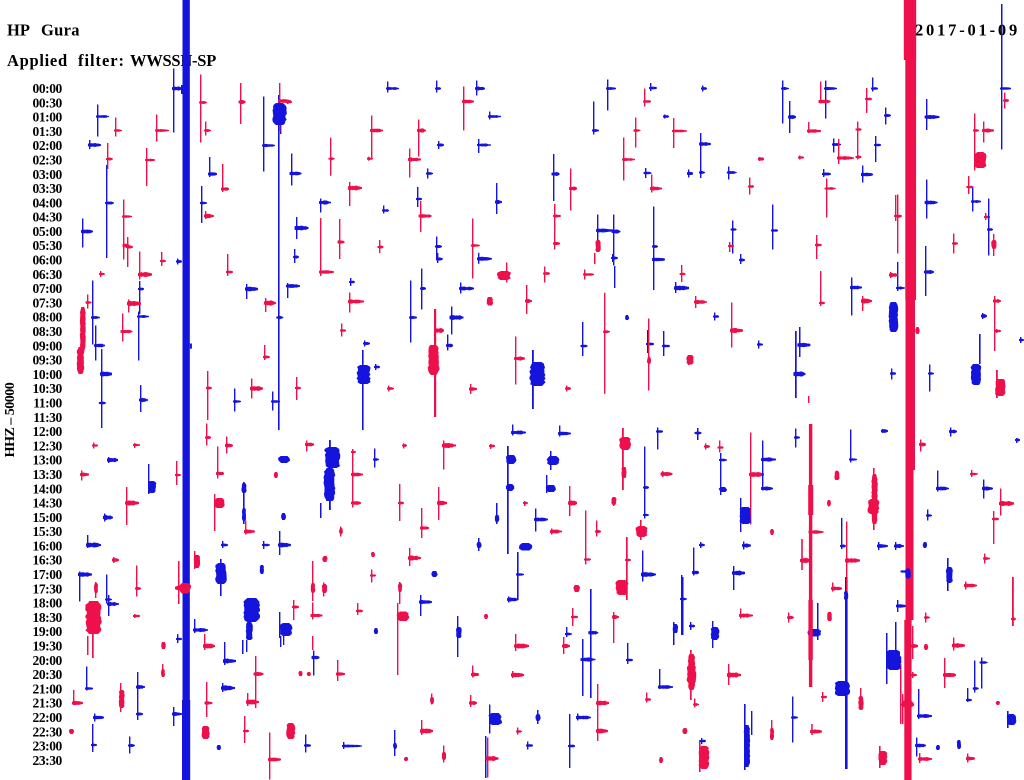 This screenshot has width=1024, height=780. Describe the element at coordinates (47, 417) in the screenshot. I see `svg-text: 11:30` at that location.